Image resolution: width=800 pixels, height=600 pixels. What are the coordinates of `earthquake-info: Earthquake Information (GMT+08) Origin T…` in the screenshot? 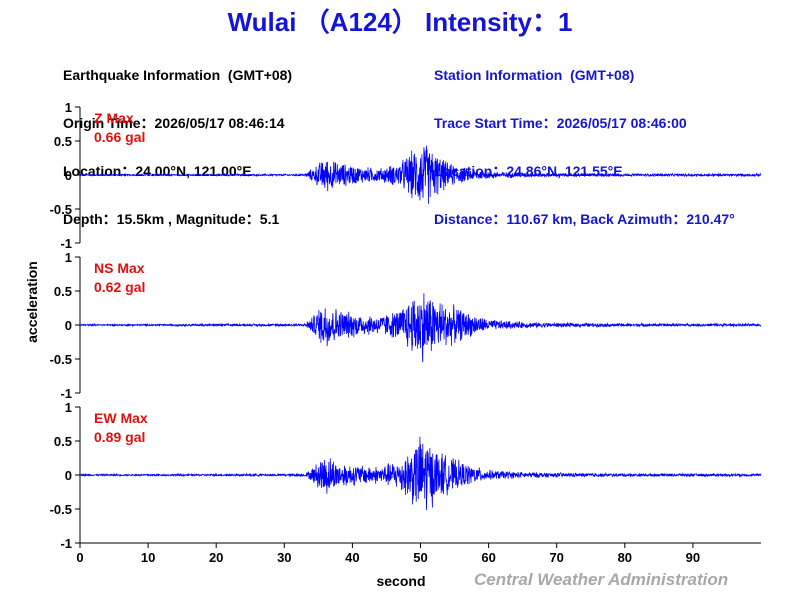 It's located at (177, 139).